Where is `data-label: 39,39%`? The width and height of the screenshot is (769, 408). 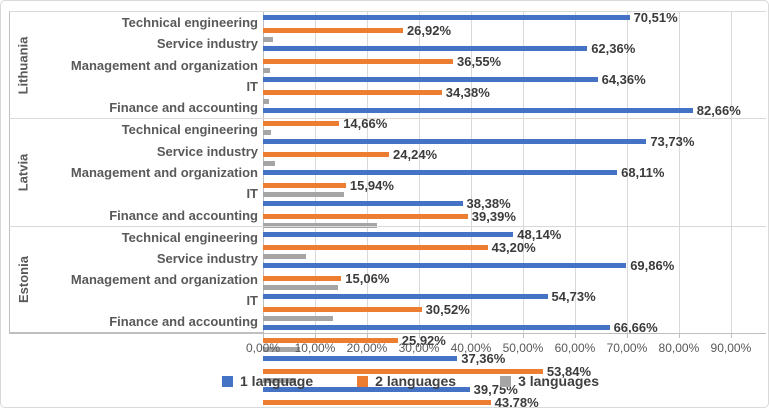
data-label: 39,39% is located at coordinates (493, 216).